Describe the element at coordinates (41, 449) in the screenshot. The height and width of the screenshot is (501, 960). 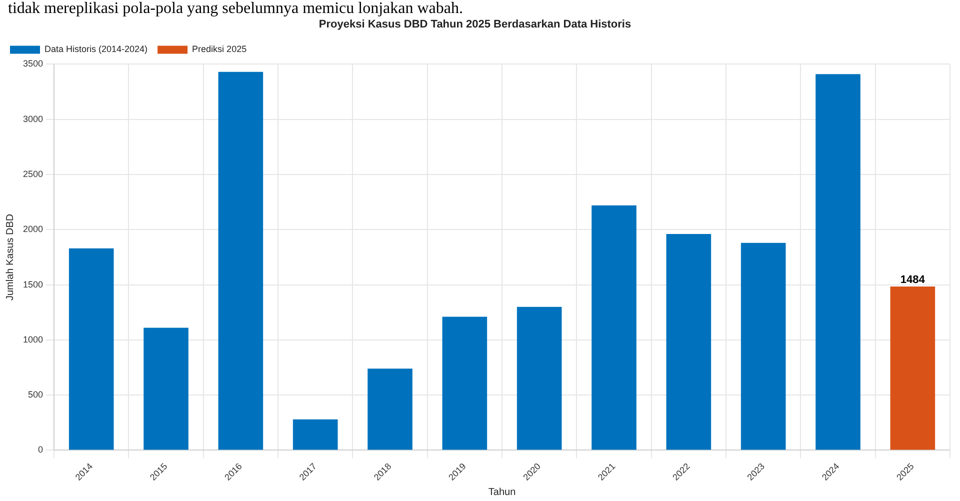
I see `y-tick-label: 0` at that location.